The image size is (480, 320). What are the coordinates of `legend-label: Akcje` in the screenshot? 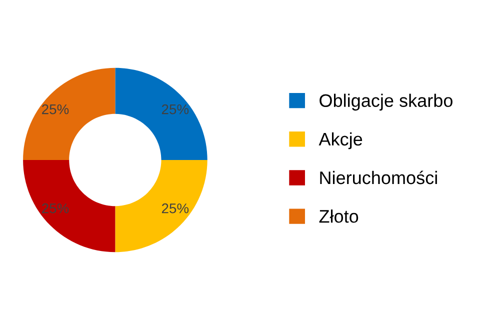 It's located at (340, 141).